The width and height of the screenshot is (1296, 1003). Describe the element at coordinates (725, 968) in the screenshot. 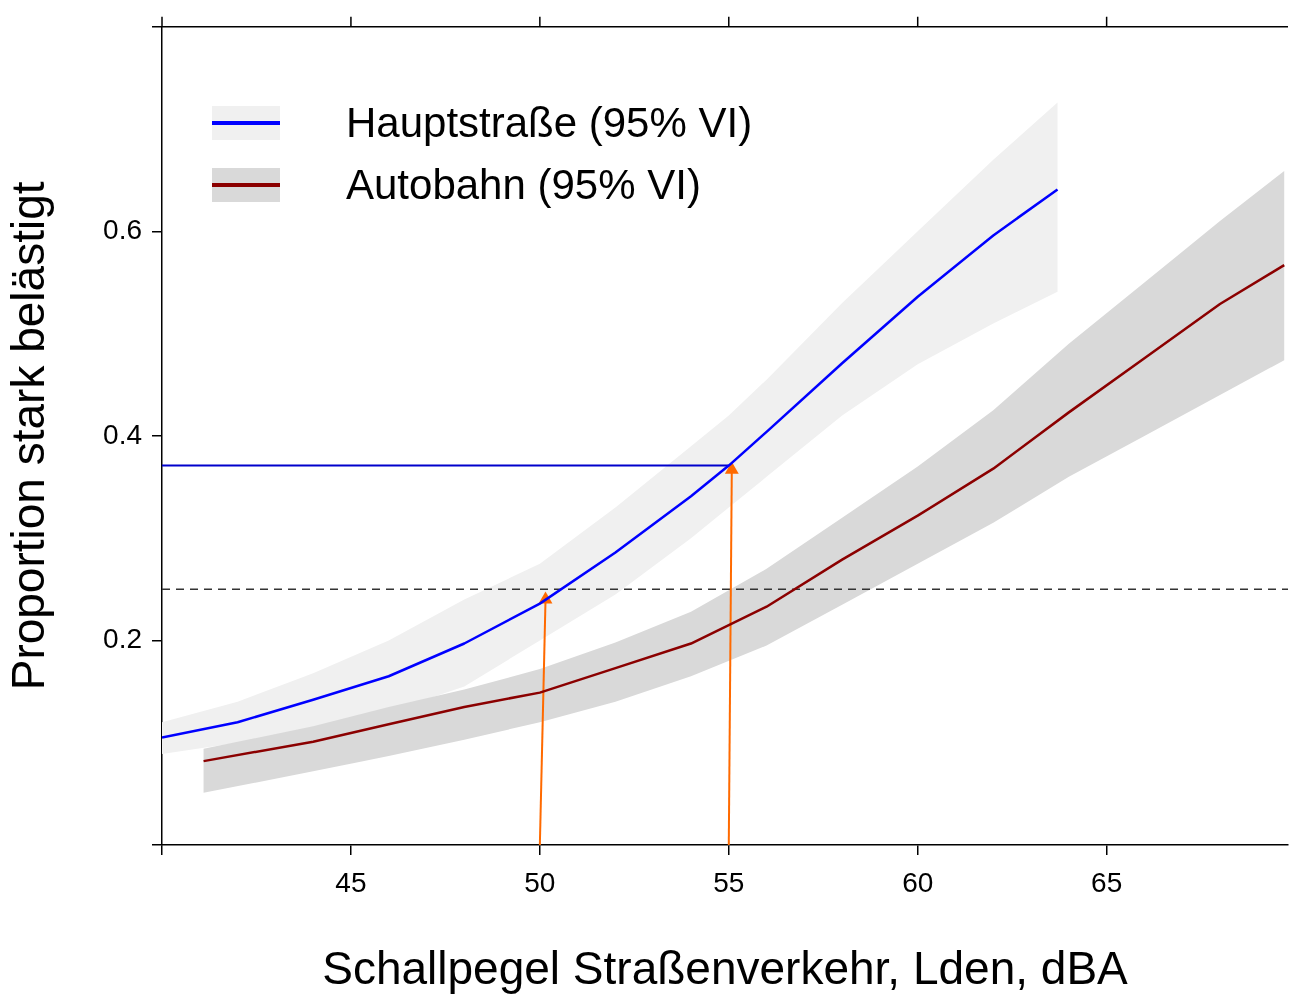

I see `x-axis-title: Schallpegel Straßenverkehr, Lden, dBA` at that location.